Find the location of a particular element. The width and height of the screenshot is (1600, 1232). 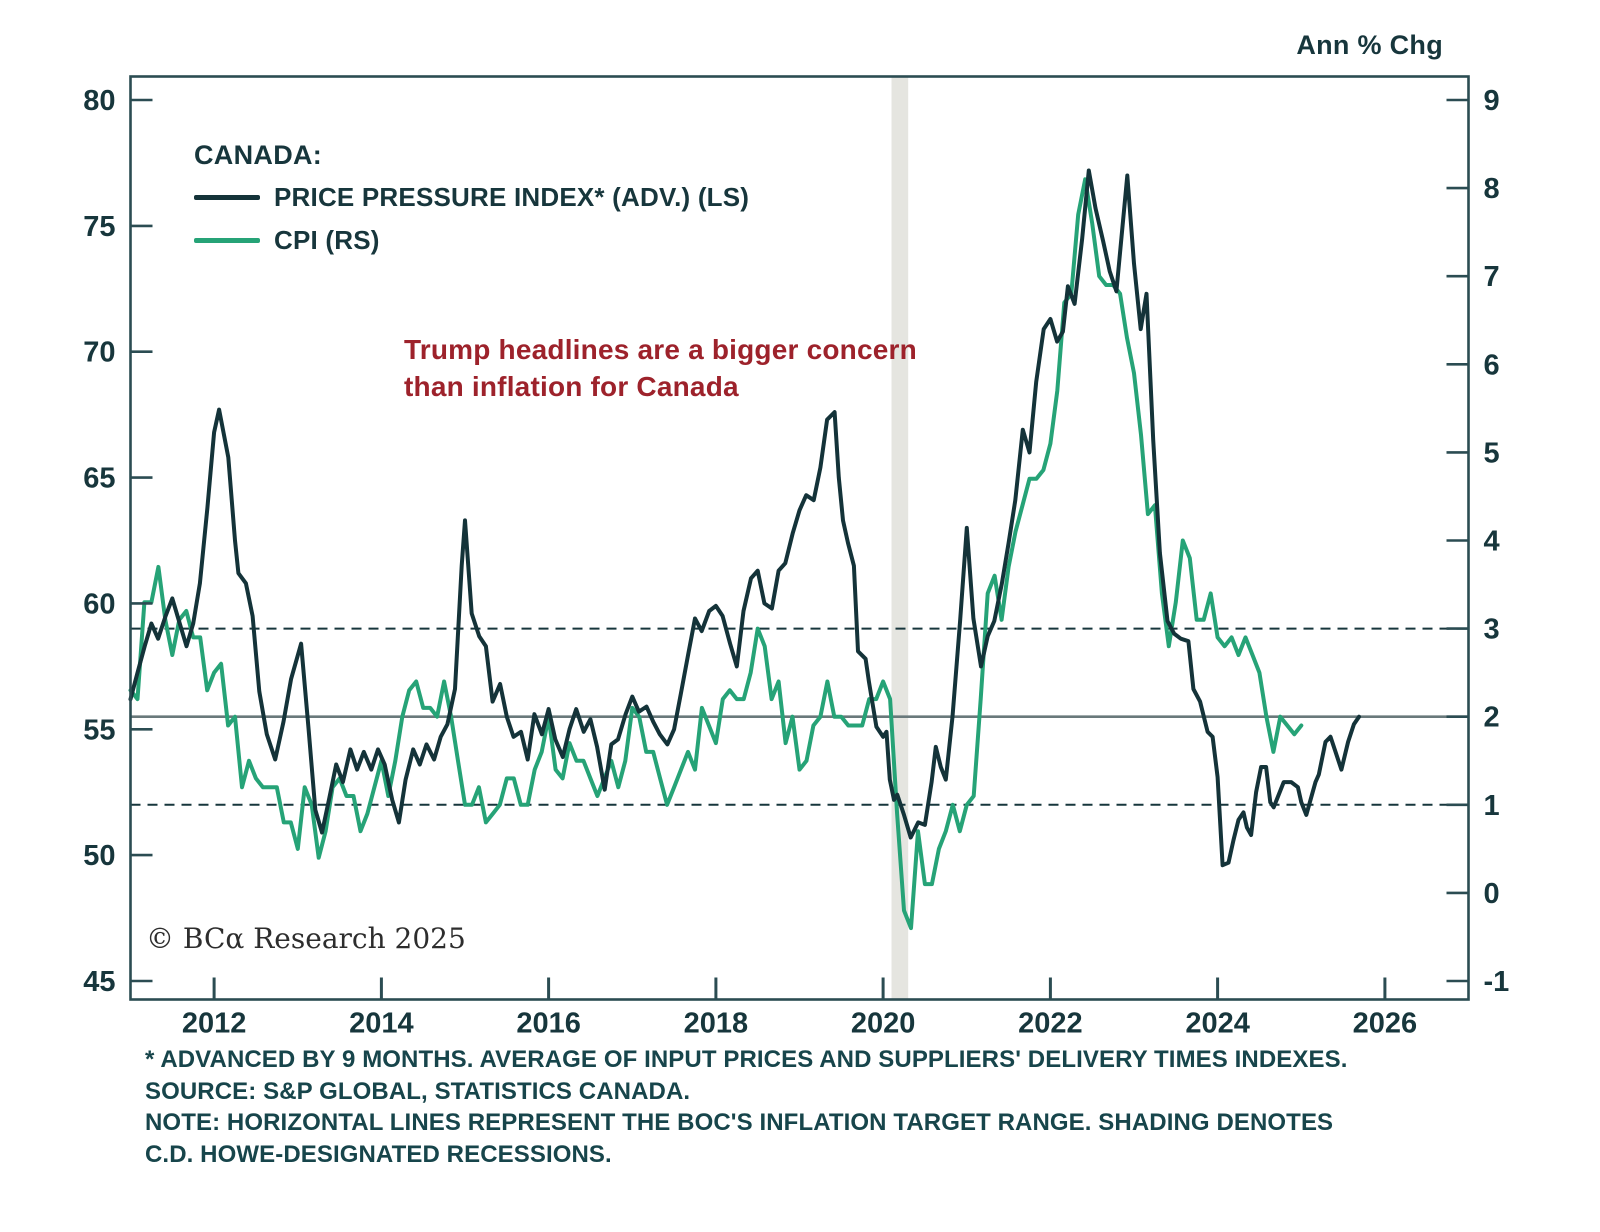

right-axis-units-label: Ann % Chg is located at coordinates (1369, 45).